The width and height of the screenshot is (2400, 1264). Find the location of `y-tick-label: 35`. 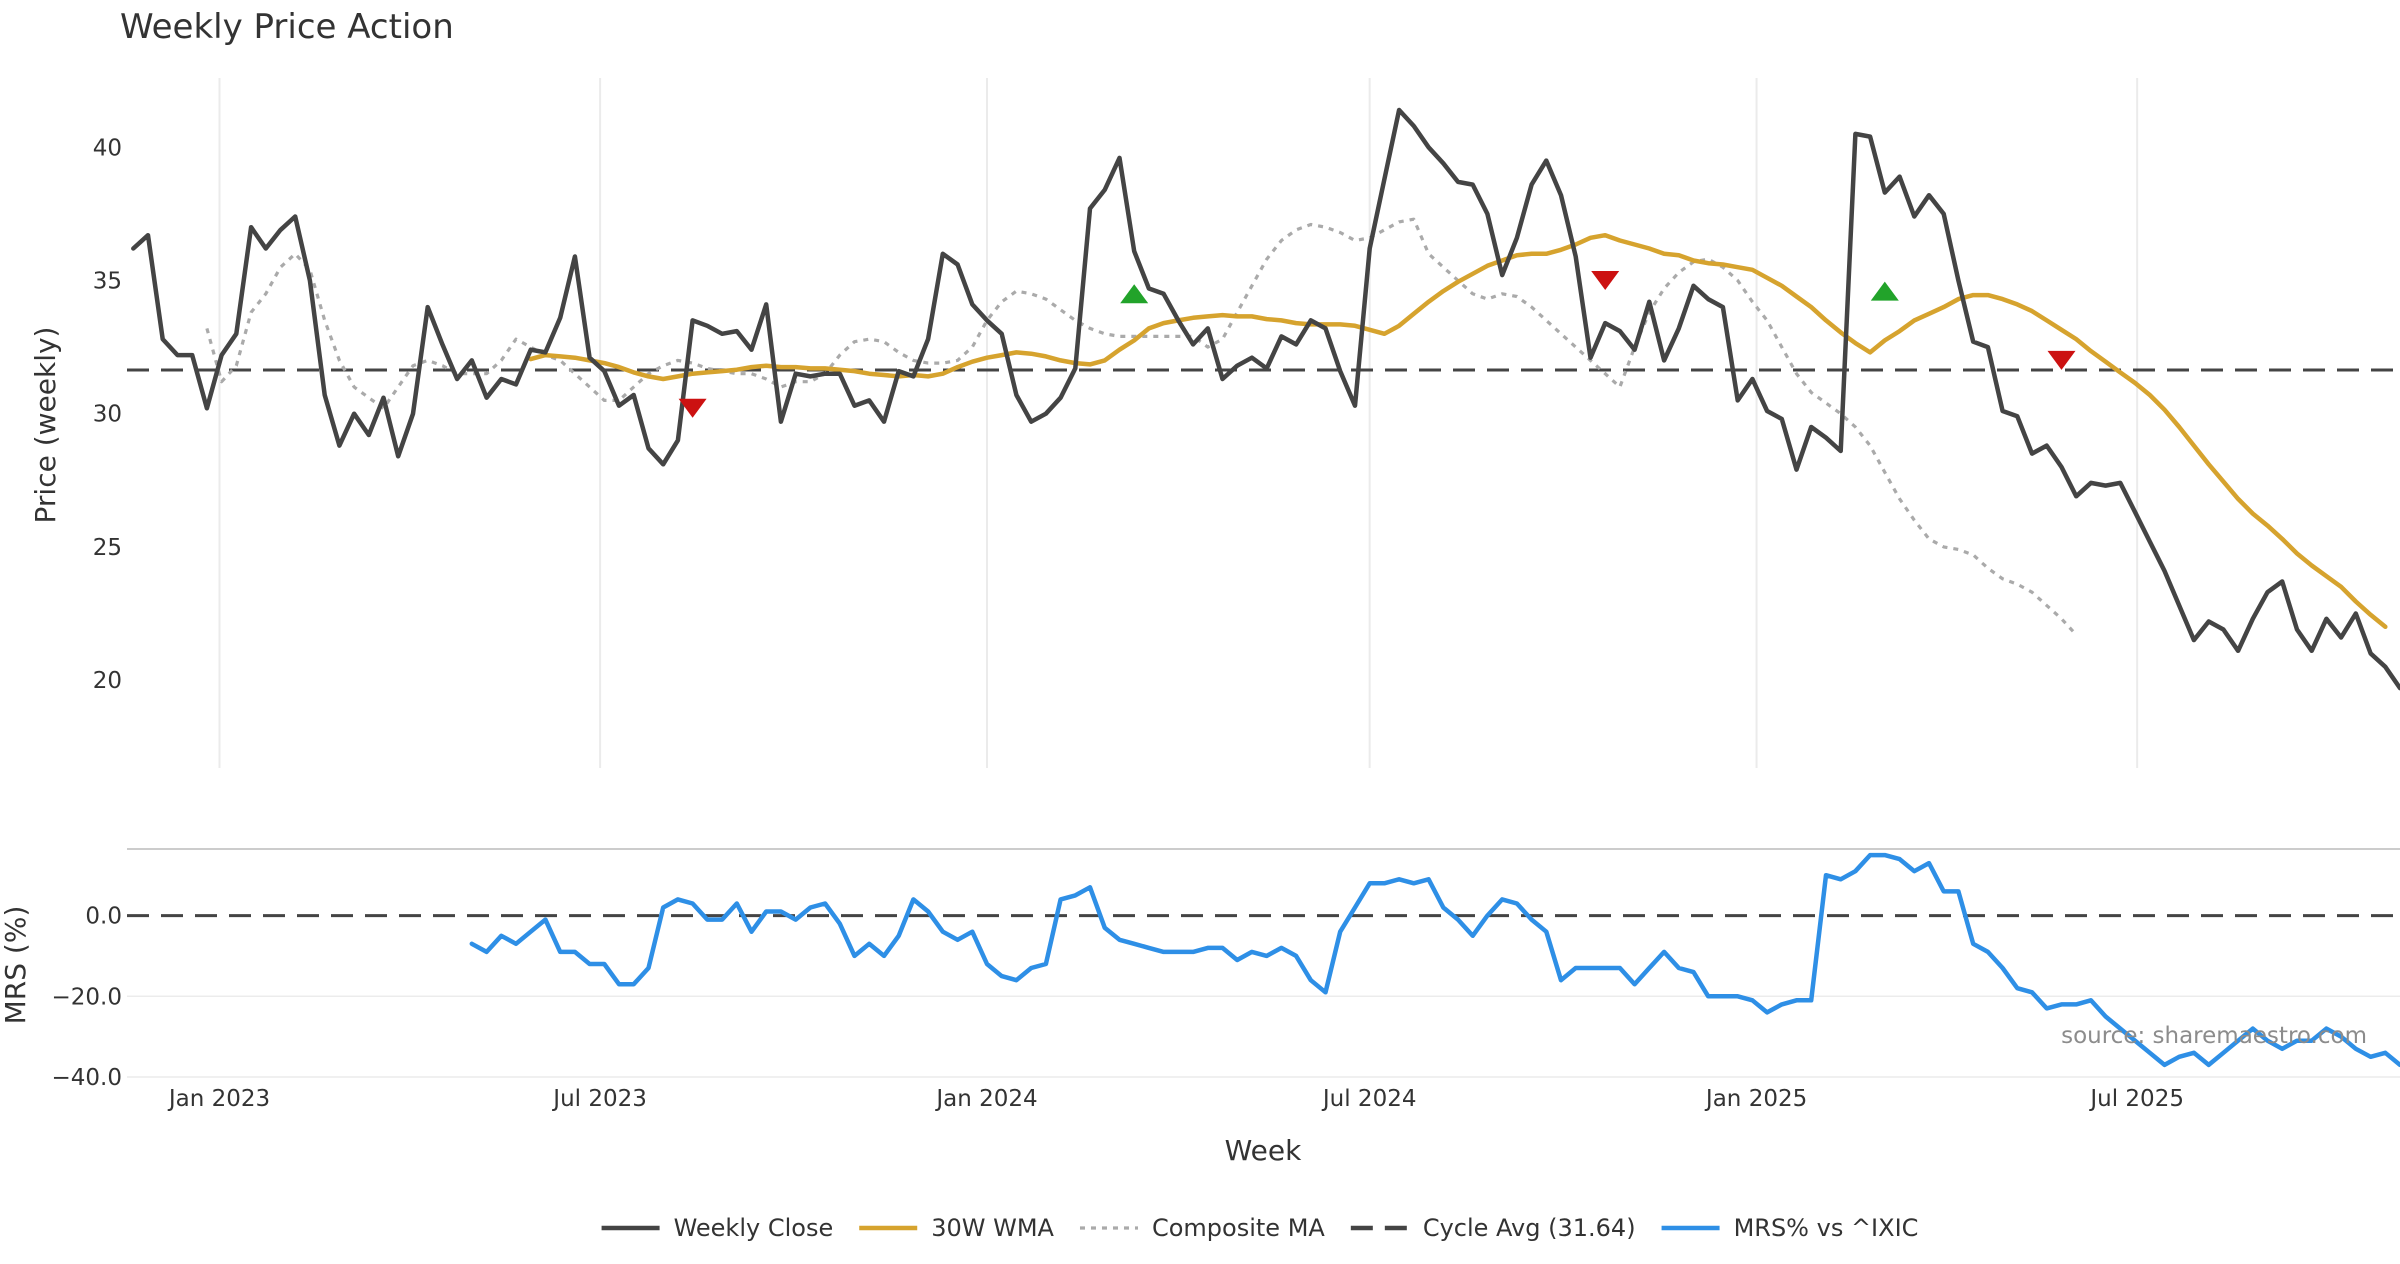

y-tick-label: 35 is located at coordinates (107, 281).